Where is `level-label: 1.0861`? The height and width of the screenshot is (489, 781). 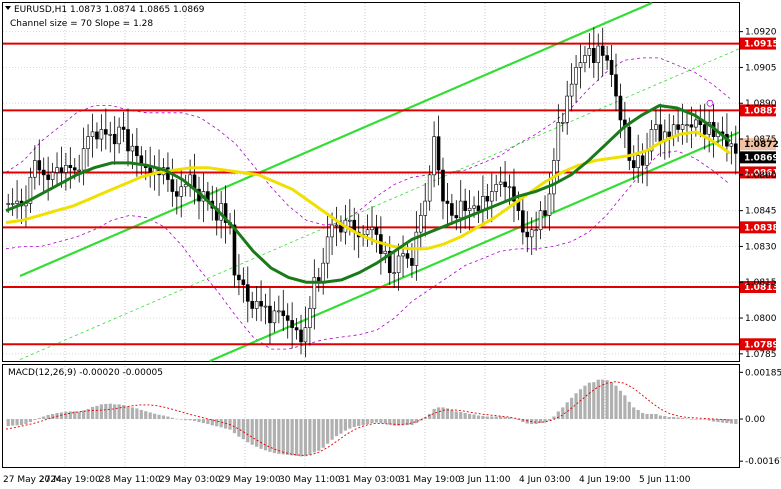 level-label: 1.0861 is located at coordinates (761, 173).